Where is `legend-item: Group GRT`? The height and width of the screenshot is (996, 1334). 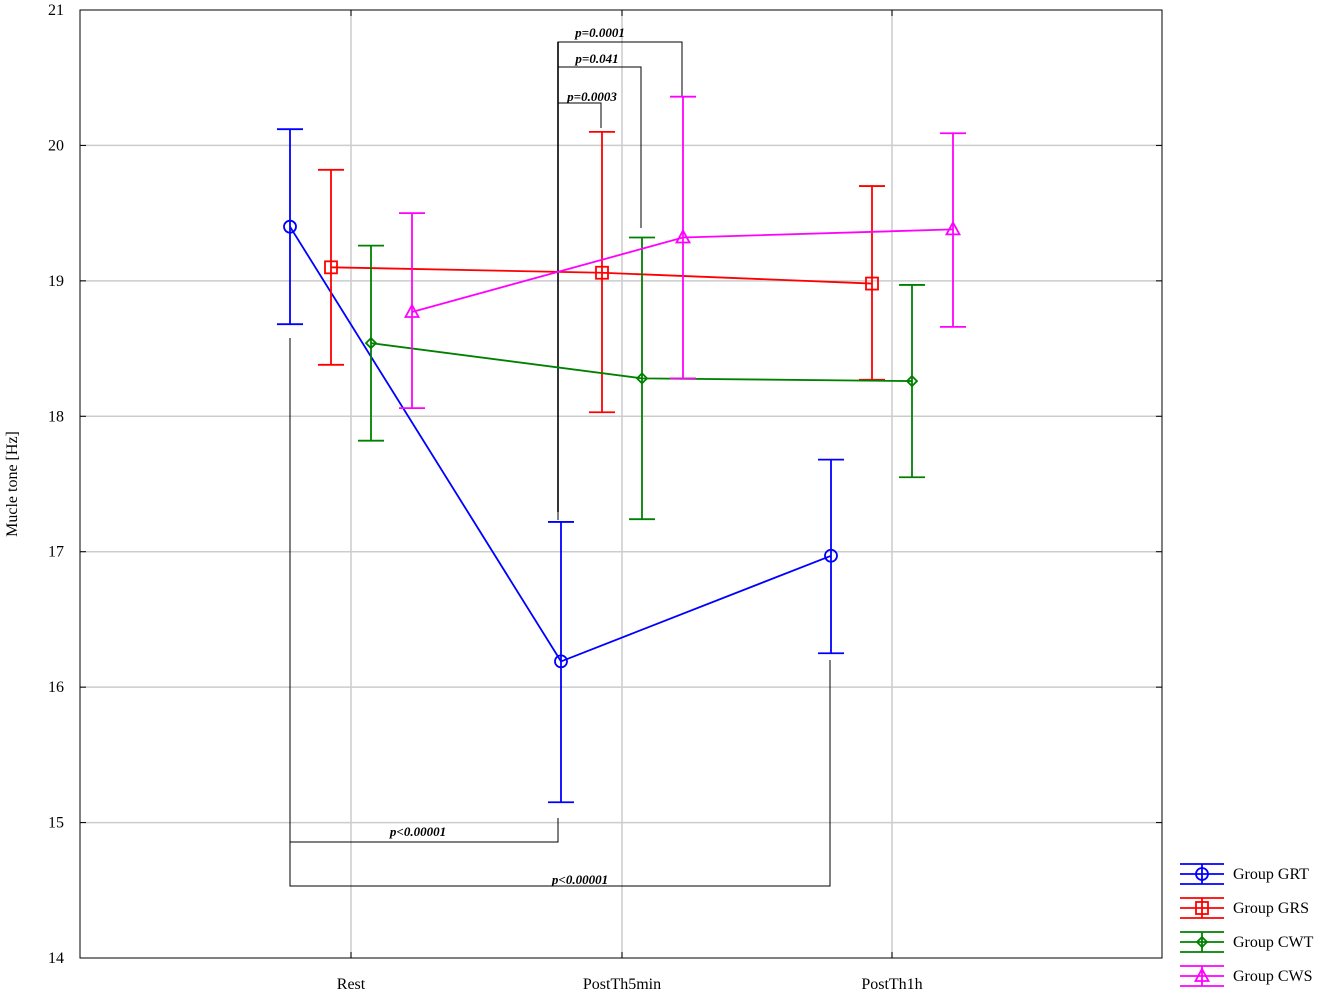 legend-item: Group GRT is located at coordinates (1244, 874).